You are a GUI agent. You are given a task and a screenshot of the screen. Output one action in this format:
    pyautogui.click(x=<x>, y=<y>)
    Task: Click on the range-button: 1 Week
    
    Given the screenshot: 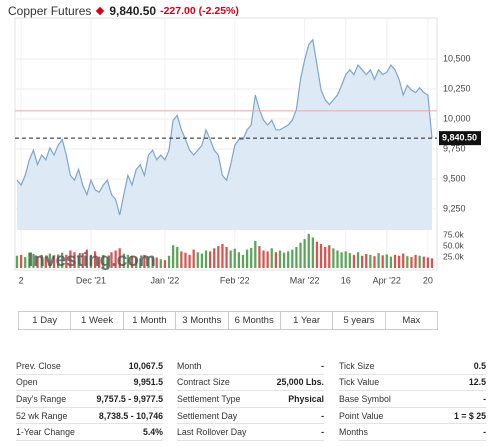 What is the action you would take?
    pyautogui.click(x=97, y=320)
    